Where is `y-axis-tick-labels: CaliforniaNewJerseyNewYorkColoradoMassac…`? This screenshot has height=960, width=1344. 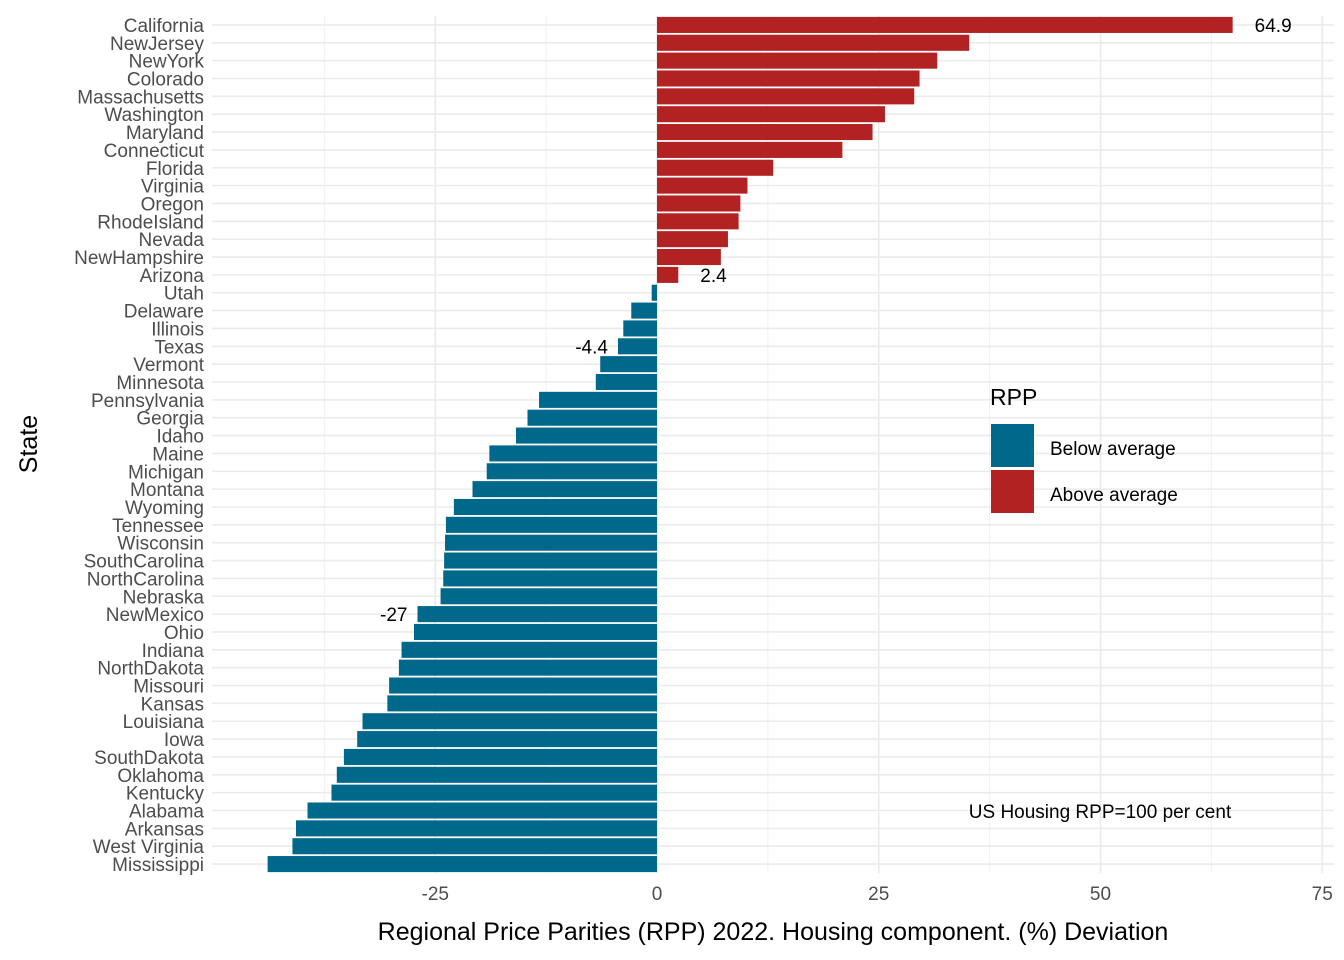
y-axis-tick-labels: CaliforniaNewJerseyNewYorkColoradoMassac… is located at coordinates (139, 446).